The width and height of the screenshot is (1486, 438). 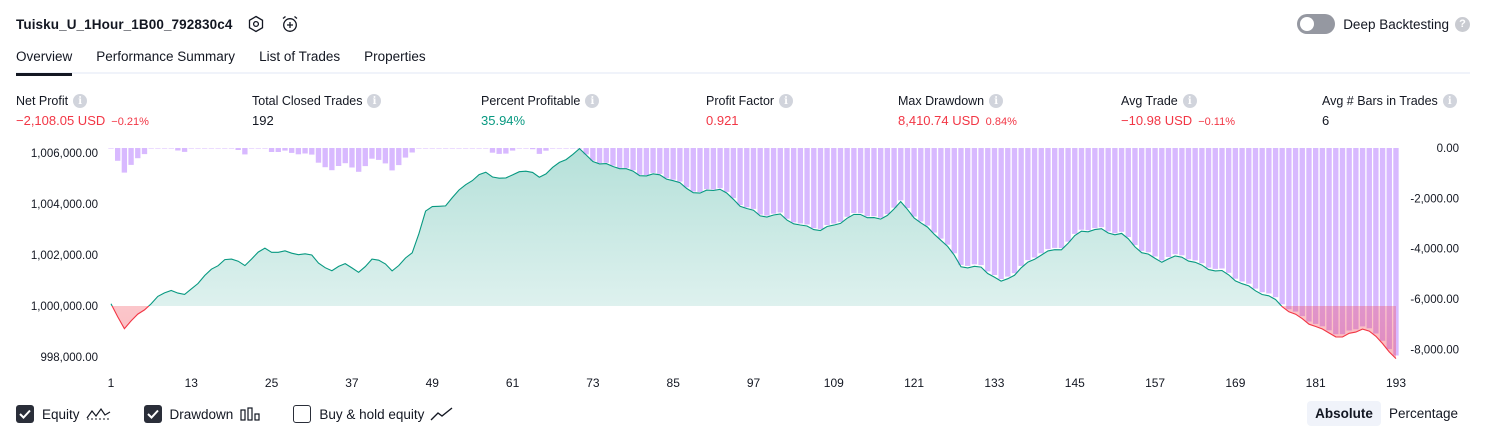 I want to click on strategy-header: Tuisku_U_1Hour_1B00_792830c4, so click(x=158, y=24).